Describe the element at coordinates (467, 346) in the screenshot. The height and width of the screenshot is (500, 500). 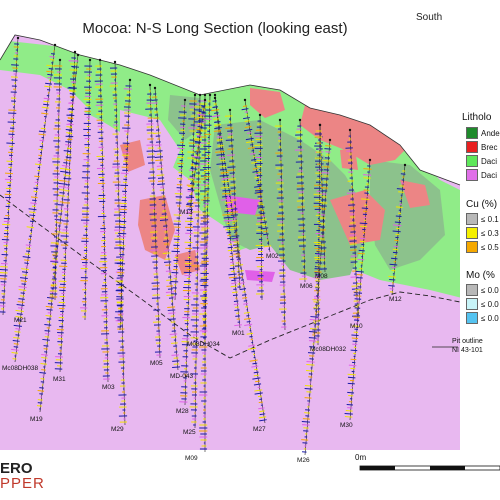
I see `pit-outline-note: Pit outline NI 43-101` at that location.